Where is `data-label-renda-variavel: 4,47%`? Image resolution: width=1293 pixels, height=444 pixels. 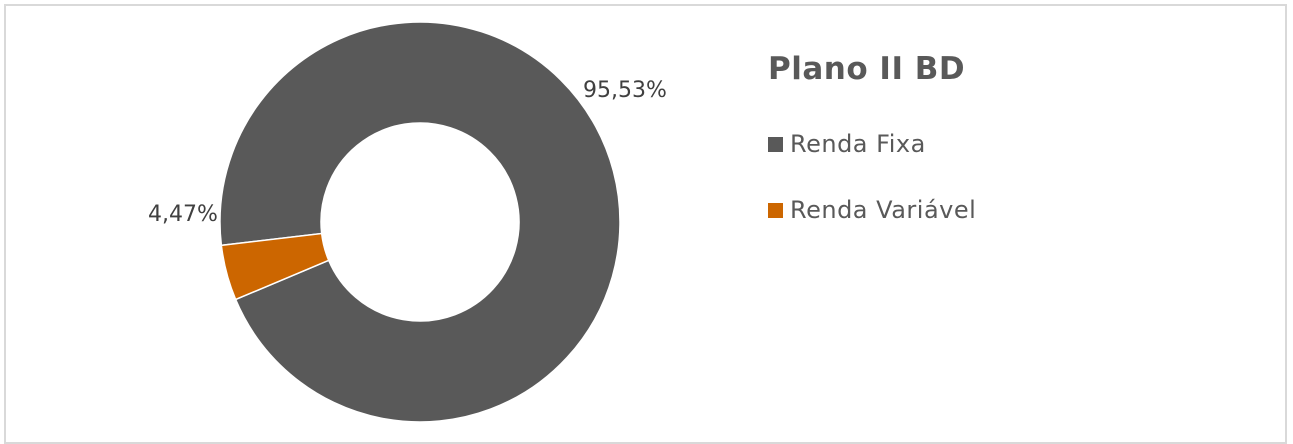
data-label-renda-variavel: 4,47% is located at coordinates (183, 214).